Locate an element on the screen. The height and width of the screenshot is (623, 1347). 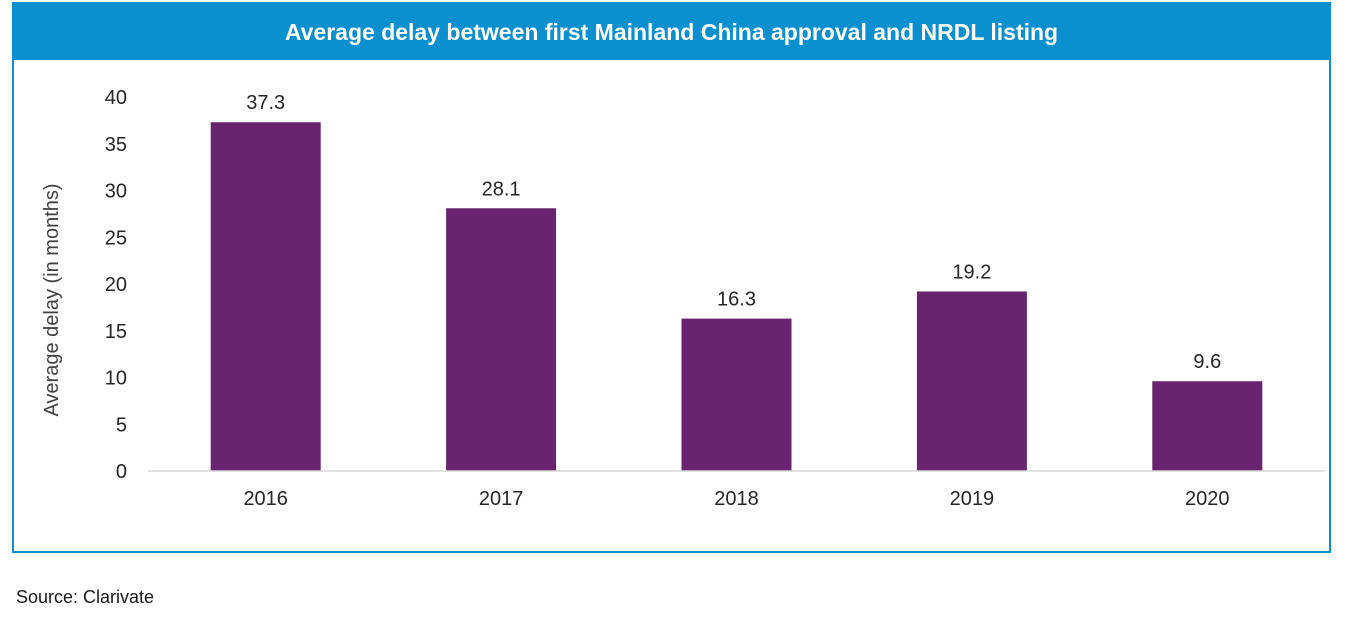
y-axis-label-group: Average delay (in months) is located at coordinates (52, 299).